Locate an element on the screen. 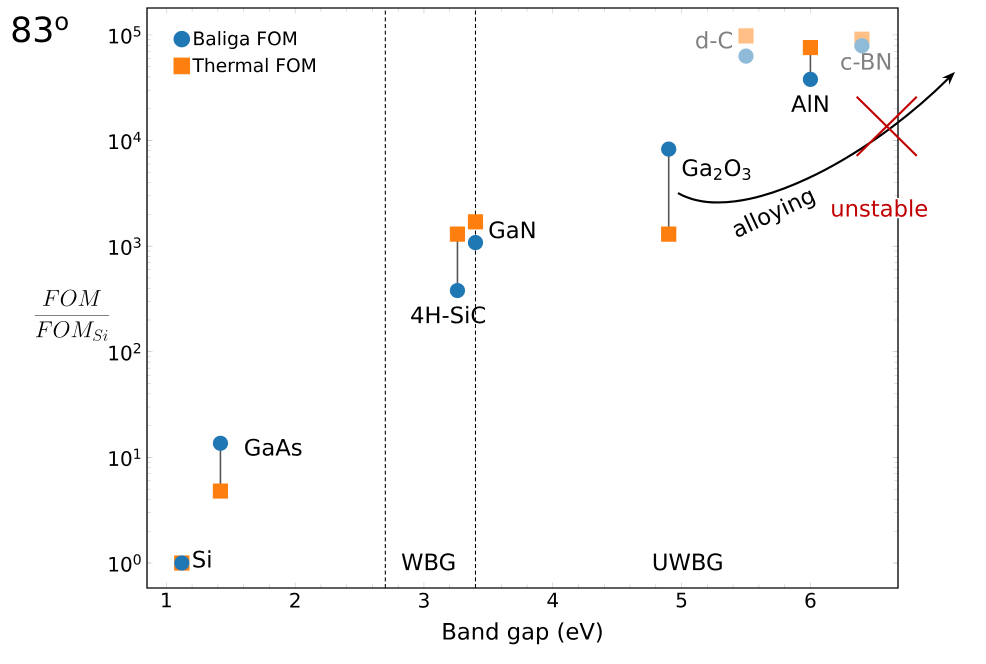 Image resolution: width=986 pixels, height=664 pixels. annotation: d-C is located at coordinates (714, 40).